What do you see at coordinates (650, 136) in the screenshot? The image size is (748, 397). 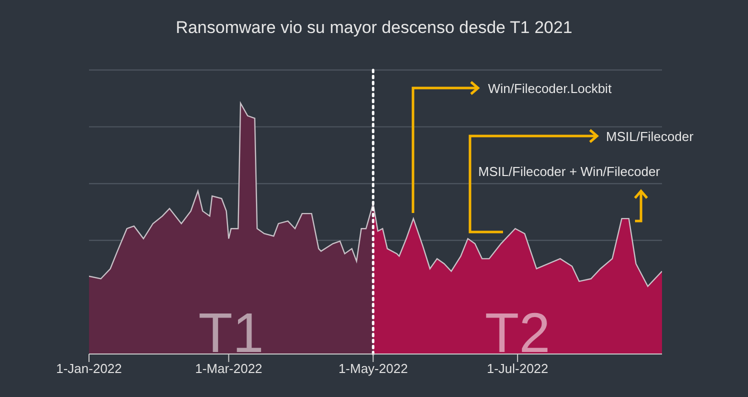 I see `annotation: MSIL/Filecoder` at bounding box center [650, 136].